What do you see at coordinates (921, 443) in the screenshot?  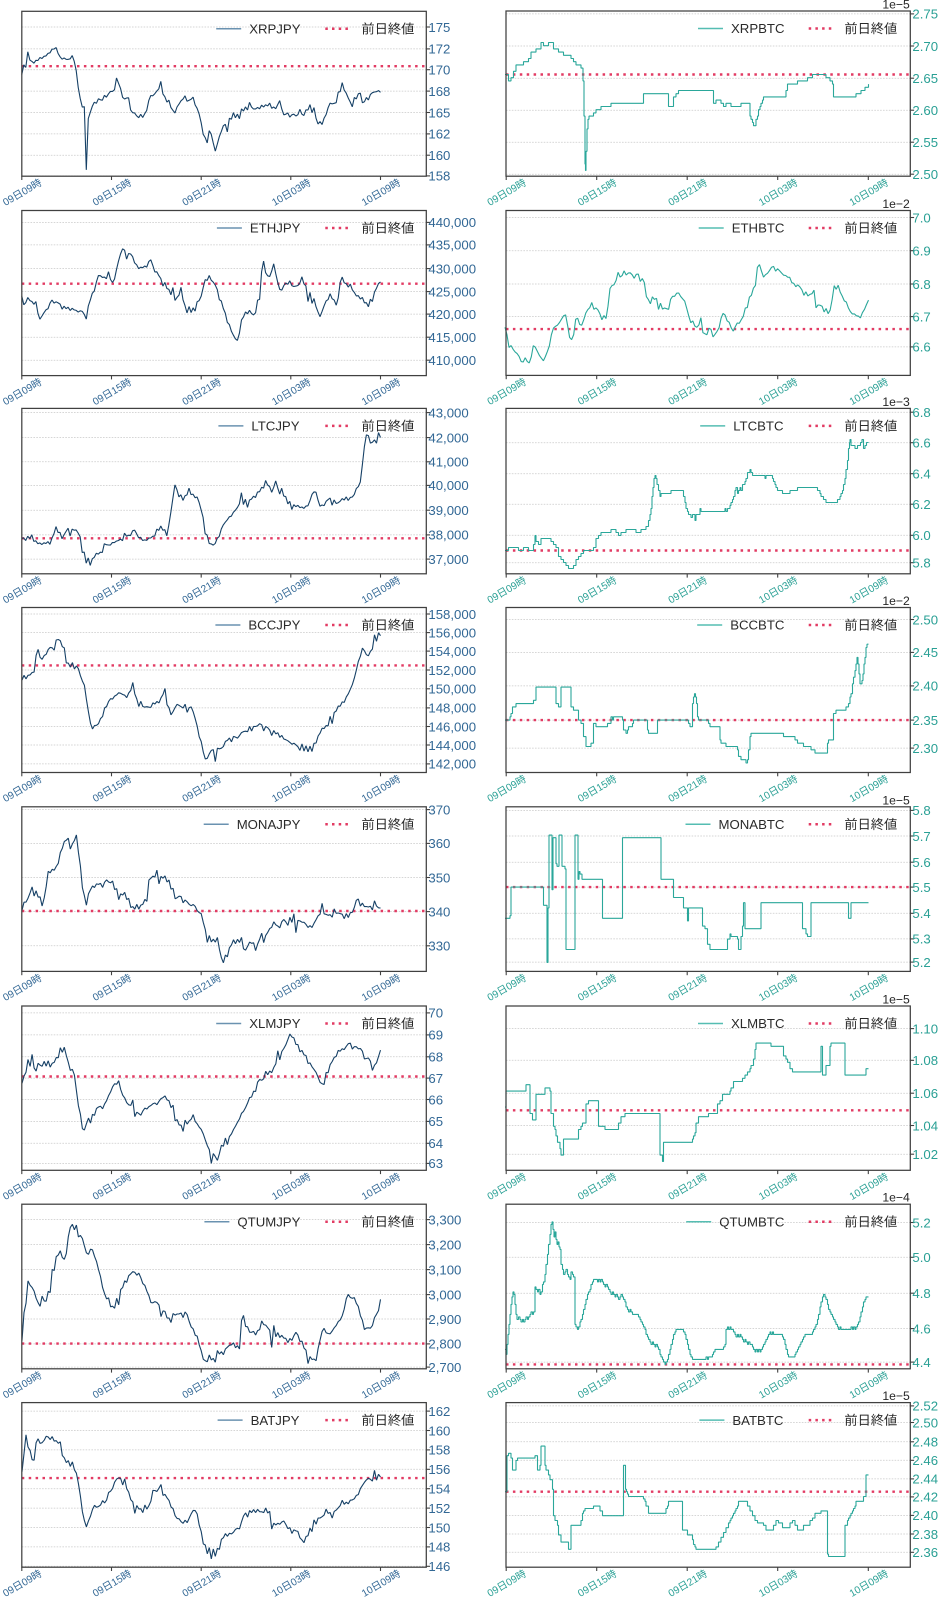 I see `svg-text: 6.6` at bounding box center [921, 443].